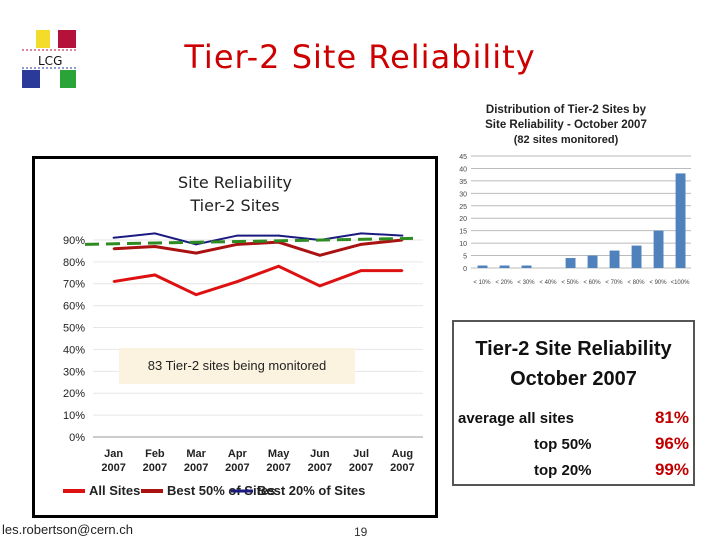 This screenshot has width=720, height=540. I want to click on bar-x-tick-label: < 90%, so click(658, 283).